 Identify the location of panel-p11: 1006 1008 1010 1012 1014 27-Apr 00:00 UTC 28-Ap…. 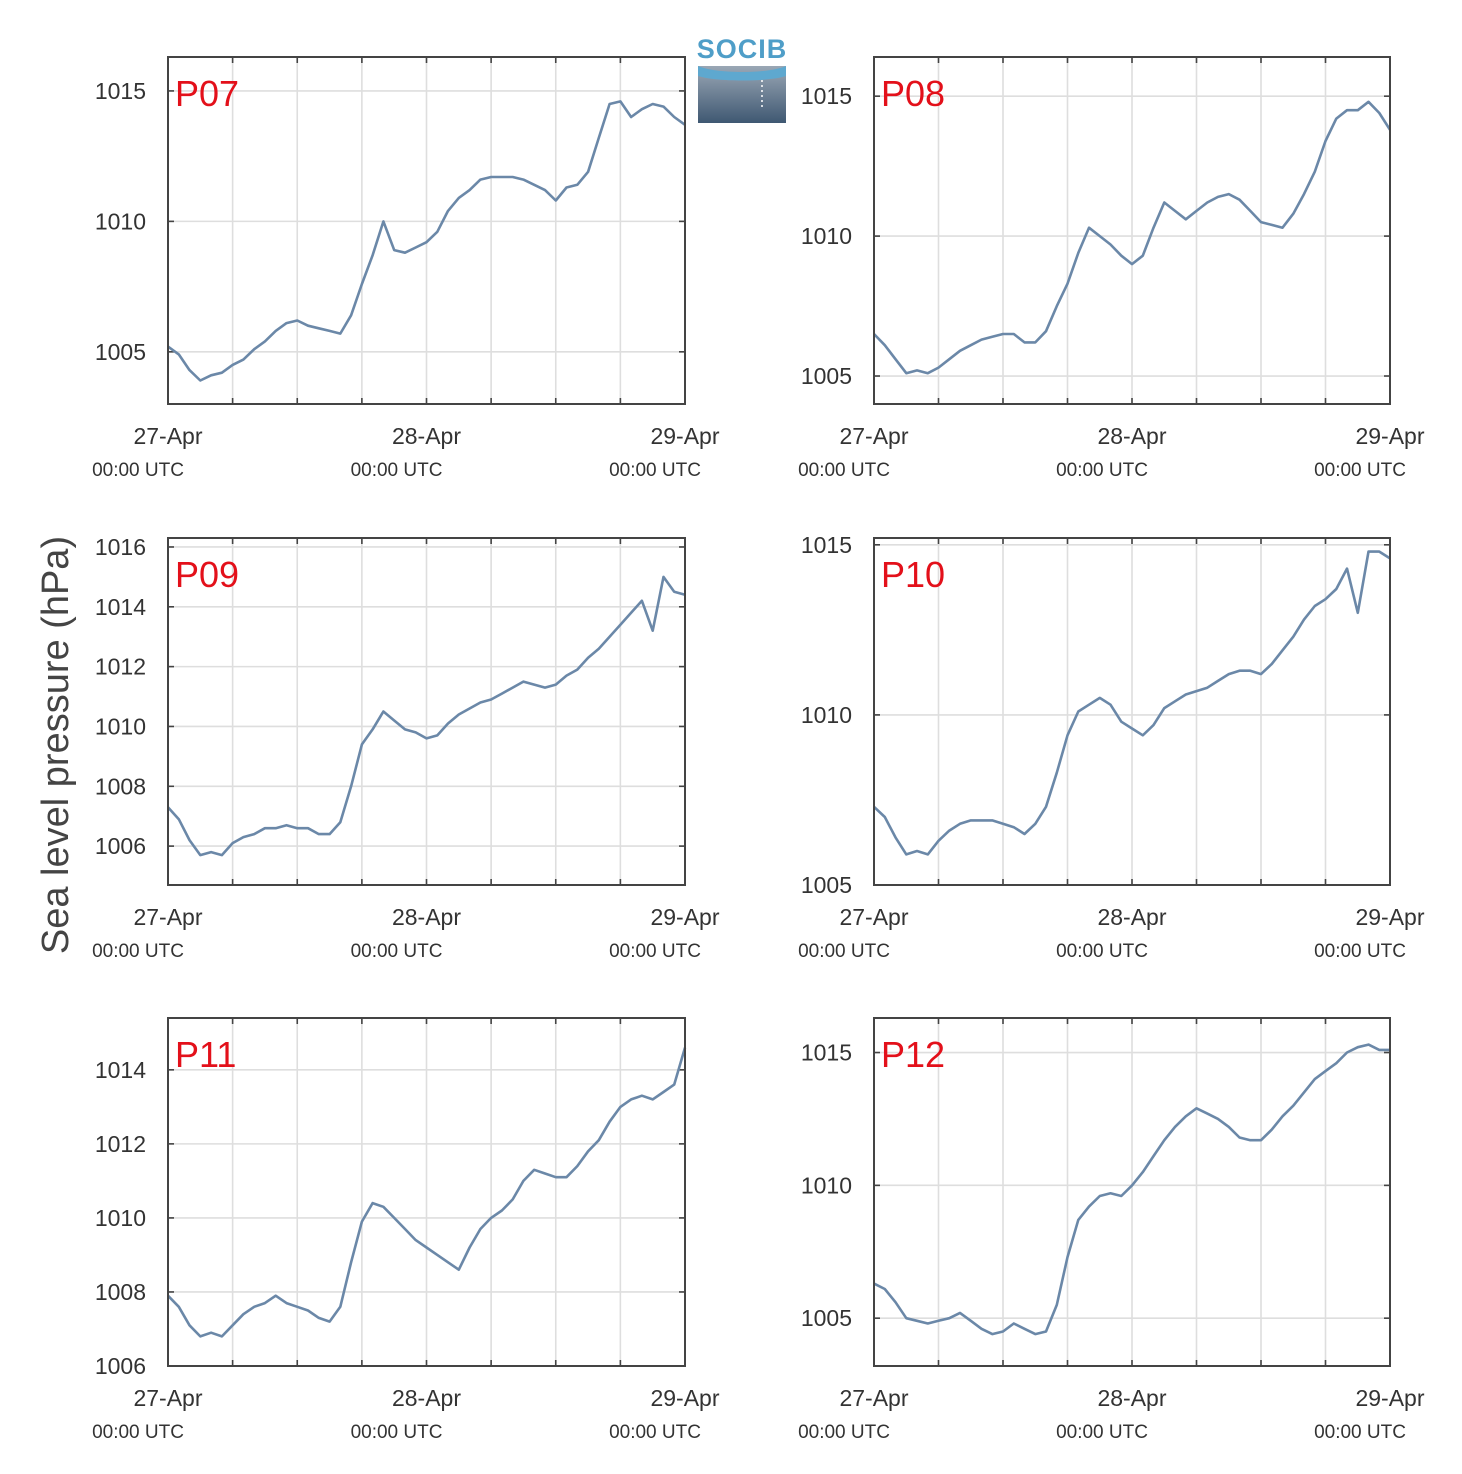
(406, 1230).